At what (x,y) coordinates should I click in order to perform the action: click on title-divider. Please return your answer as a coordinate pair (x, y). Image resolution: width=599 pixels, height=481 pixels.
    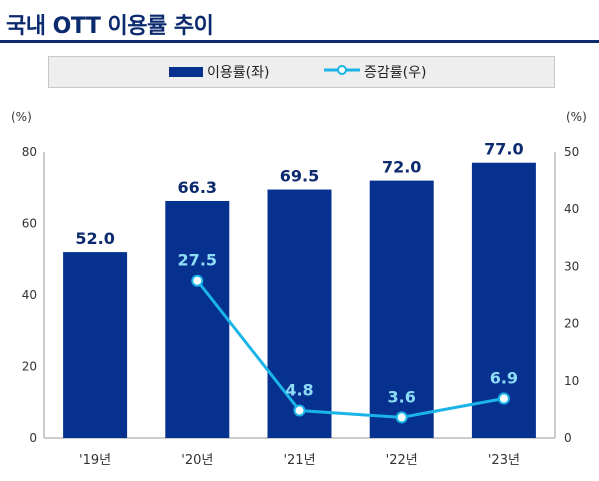
    Looking at the image, I should click on (299, 41).